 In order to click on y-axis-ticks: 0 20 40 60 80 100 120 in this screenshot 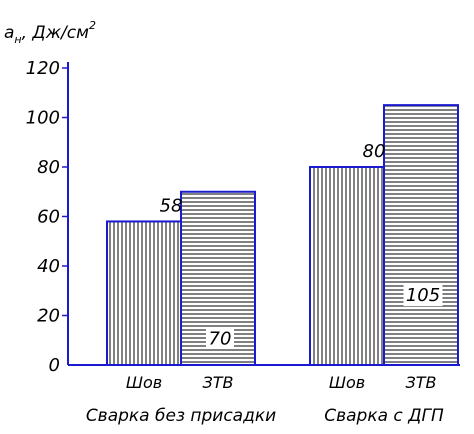, I will do `click(47, 217)`.